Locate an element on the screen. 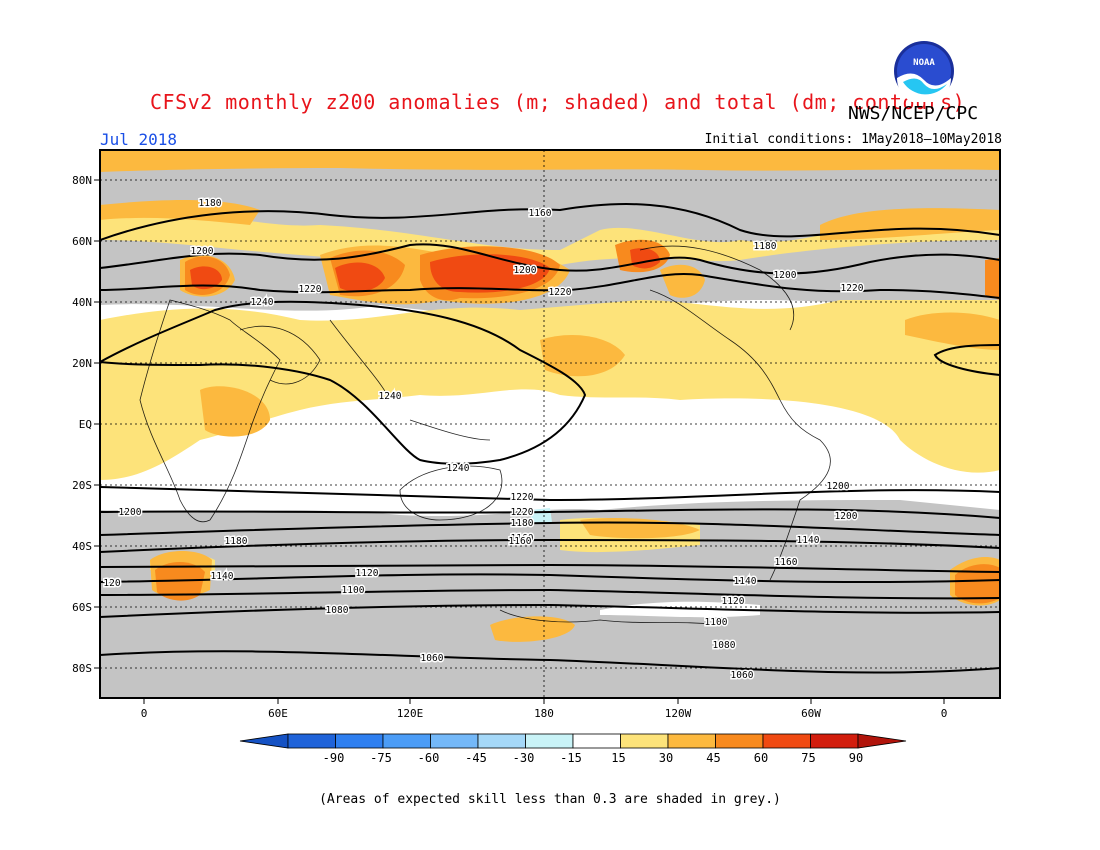  lon-tick-label: 120W is located at coordinates (678, 713).